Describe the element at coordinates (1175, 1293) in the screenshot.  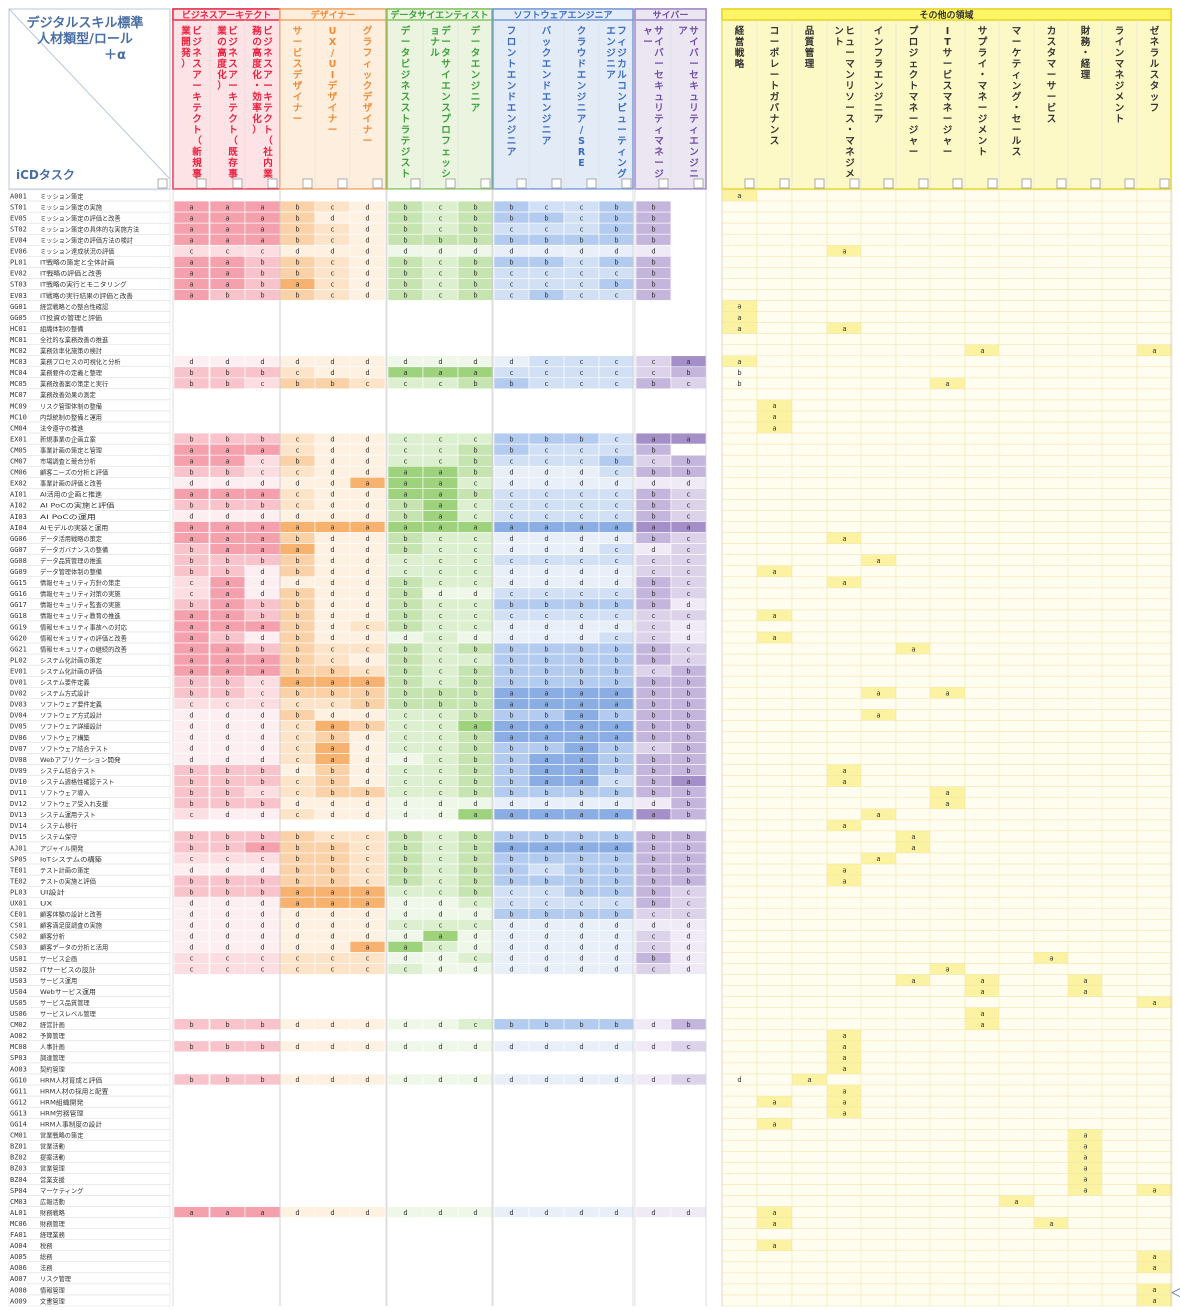
I see `side-collapse-marker: ＜` at that location.